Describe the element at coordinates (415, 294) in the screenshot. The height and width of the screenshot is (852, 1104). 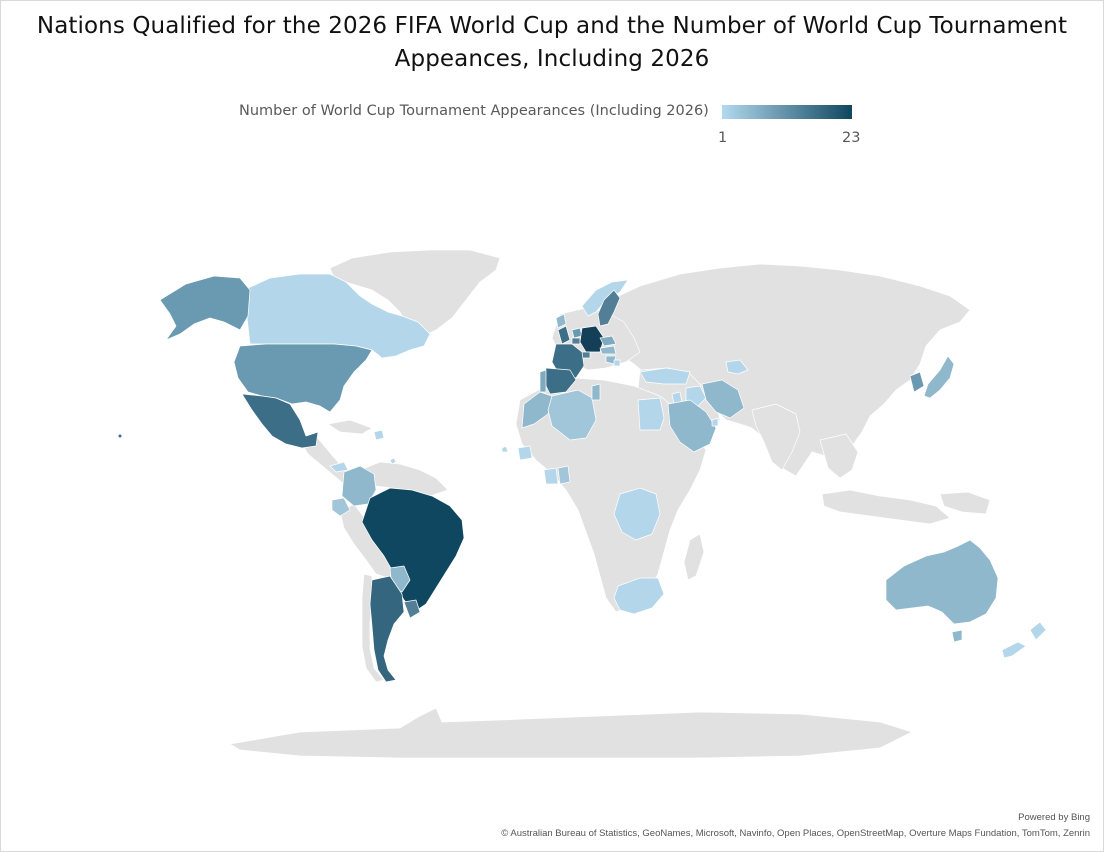
I see `land-greenland` at that location.